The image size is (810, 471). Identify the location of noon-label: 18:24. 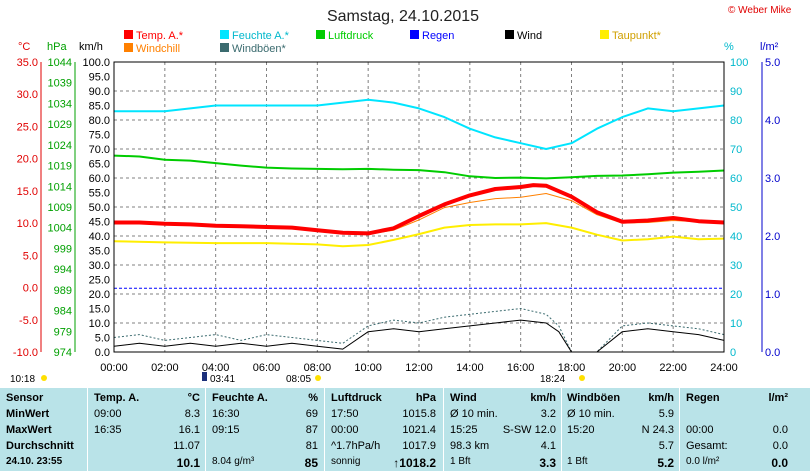
(552, 379).